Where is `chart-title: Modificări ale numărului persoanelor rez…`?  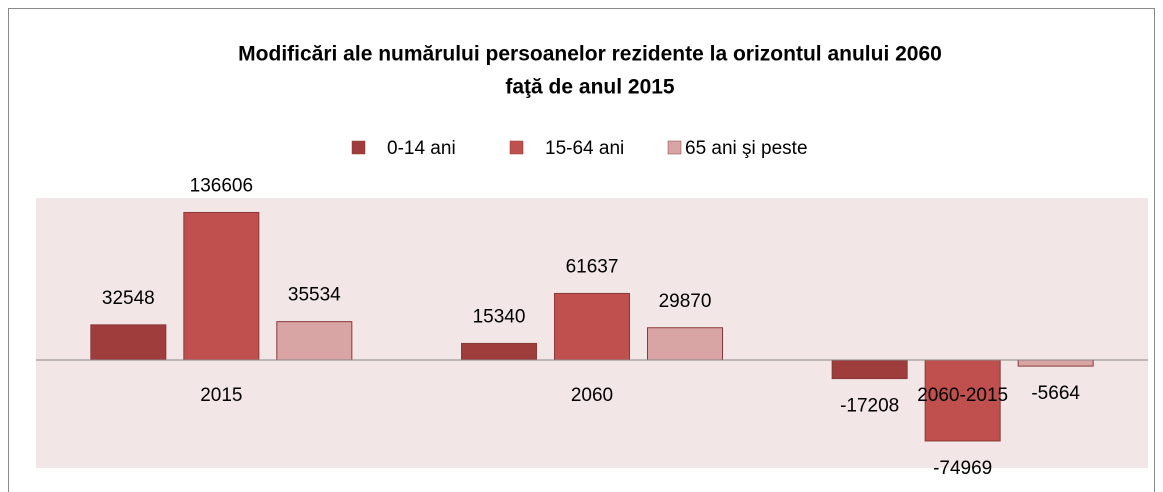 chart-title: Modificări ale numărului persoanelor rez… is located at coordinates (590, 54).